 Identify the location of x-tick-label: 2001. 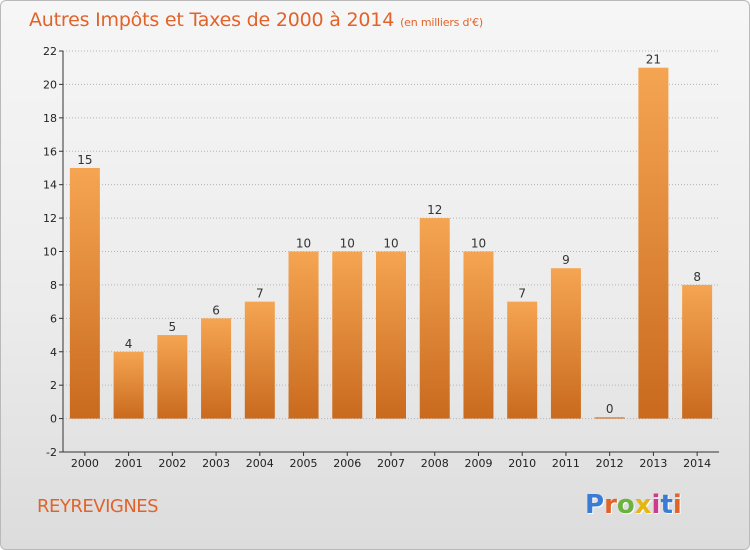
(129, 463).